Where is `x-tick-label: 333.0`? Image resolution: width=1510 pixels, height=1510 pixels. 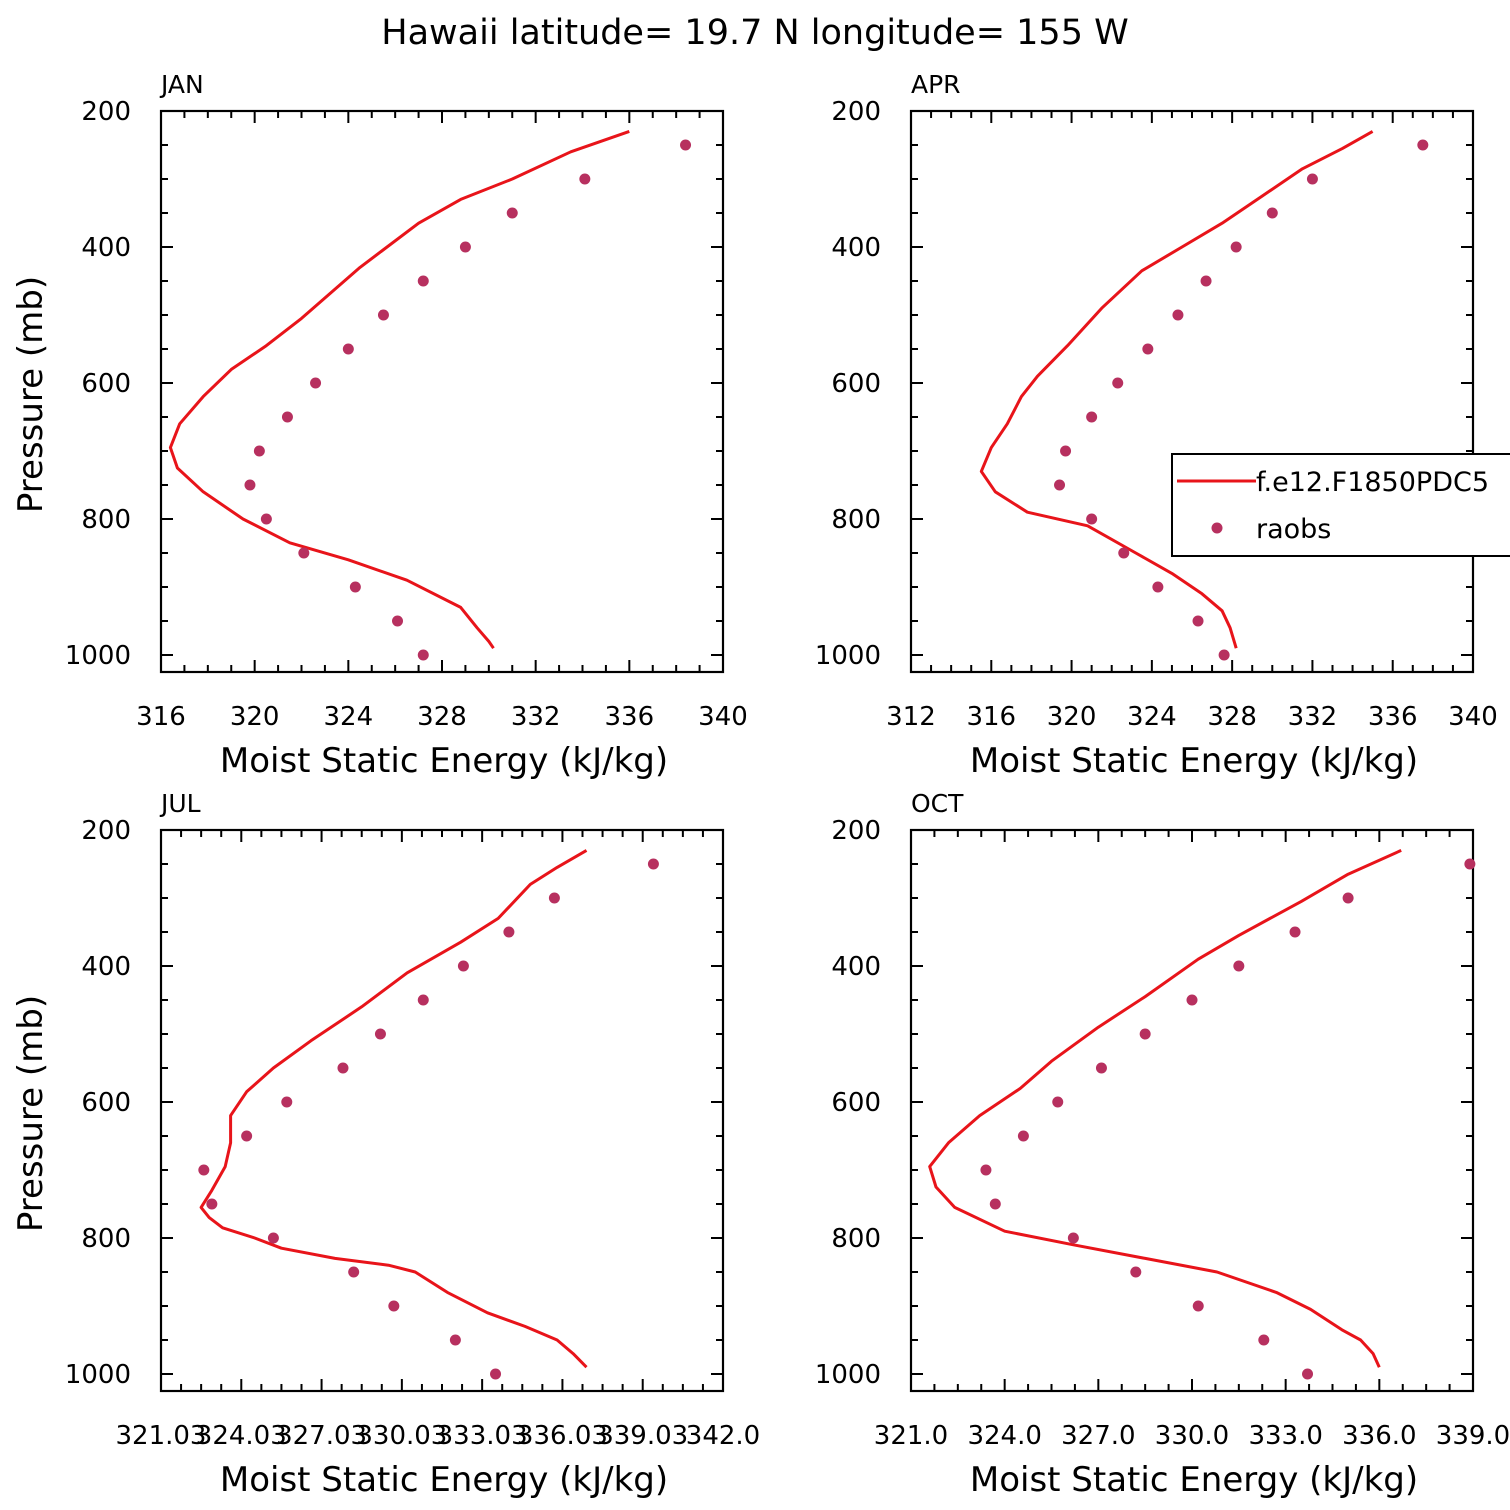
x-tick-label: 333.0 is located at coordinates (1285, 1436).